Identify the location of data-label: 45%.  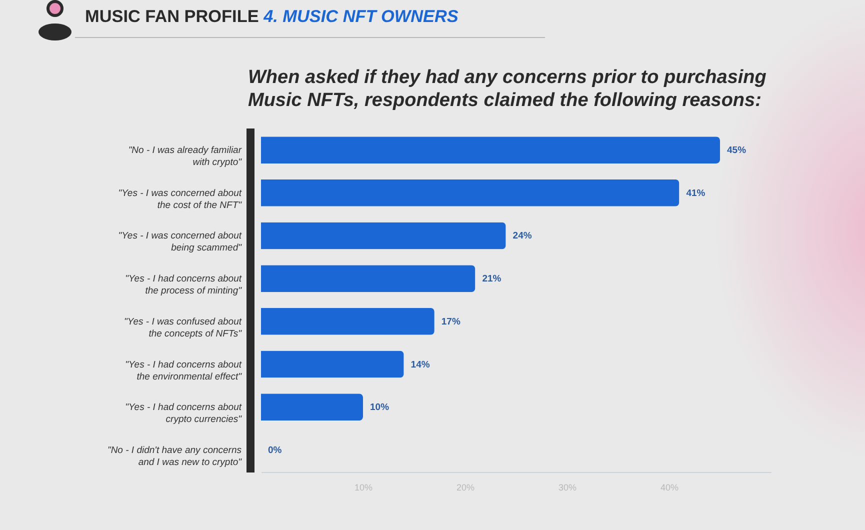
(737, 150).